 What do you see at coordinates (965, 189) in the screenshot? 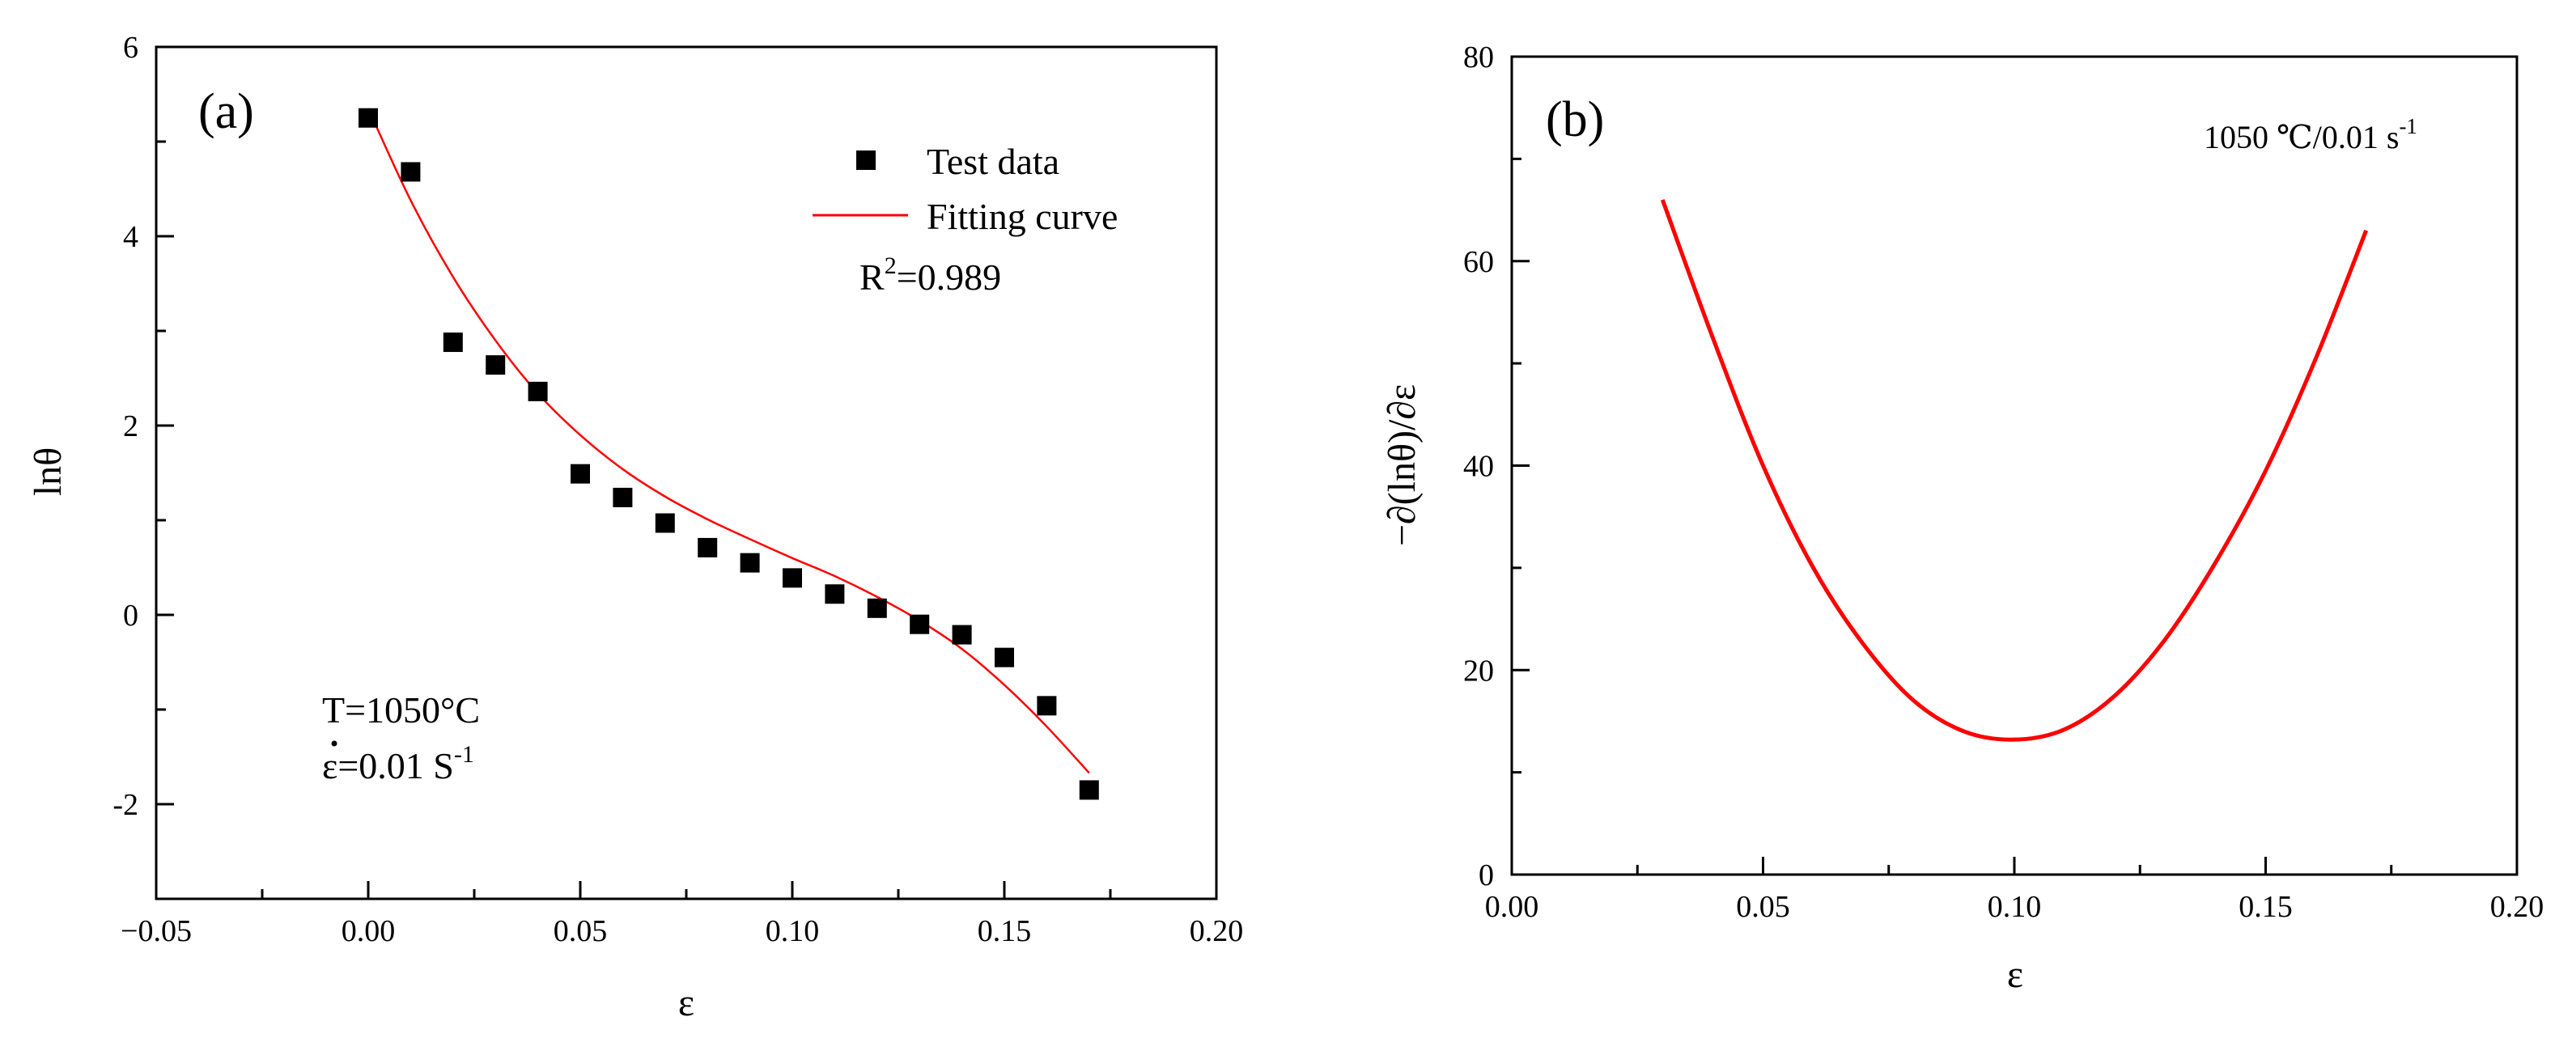
I see `panel-a-legend: Test data Fitting curve` at bounding box center [965, 189].